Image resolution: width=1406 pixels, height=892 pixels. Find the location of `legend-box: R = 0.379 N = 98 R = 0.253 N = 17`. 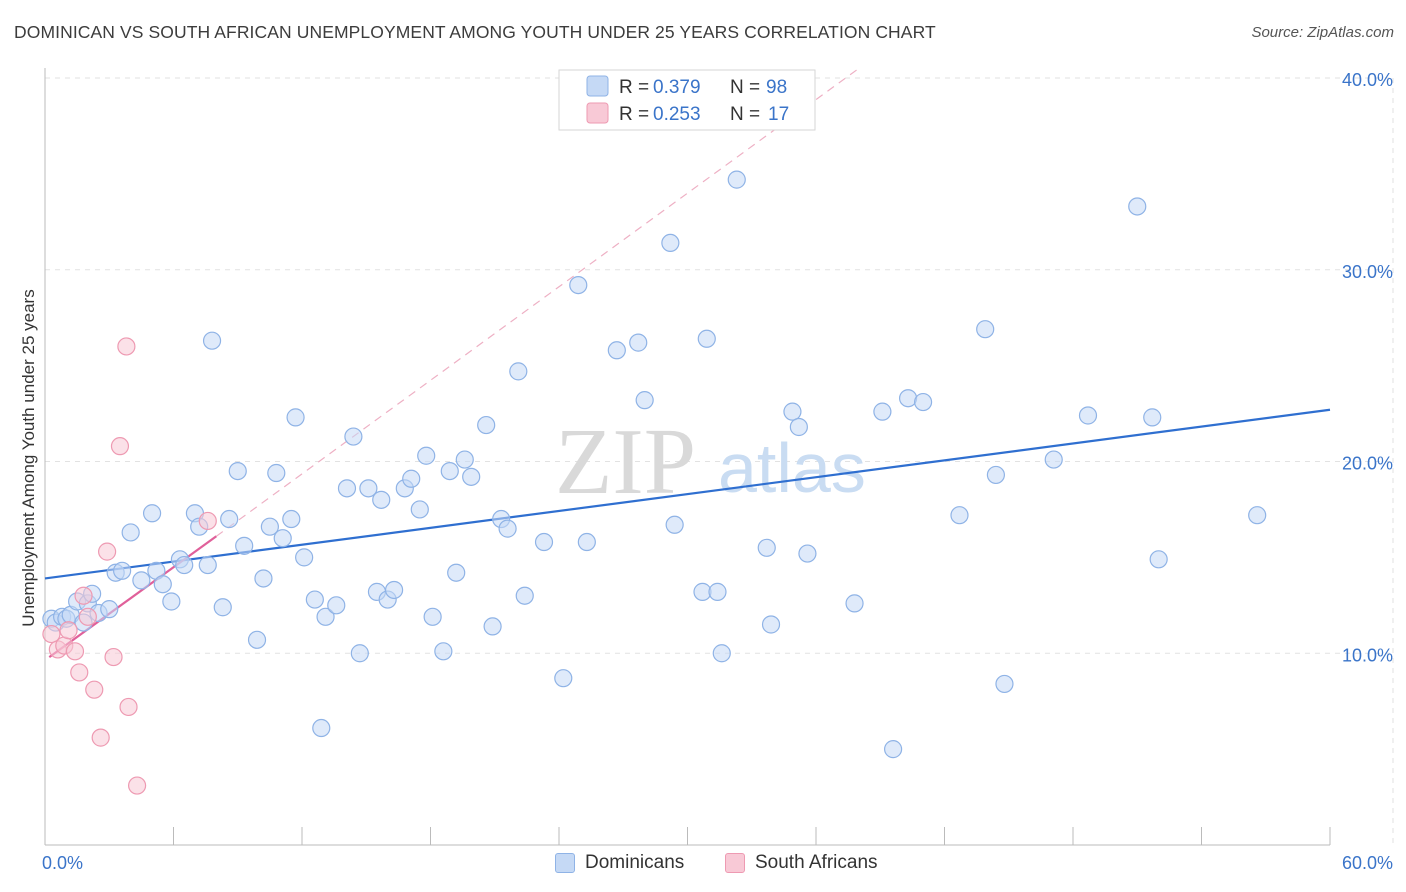

legend-box: R = 0.379 N = 98 R = 0.253 N = 17 is located at coordinates (687, 100).